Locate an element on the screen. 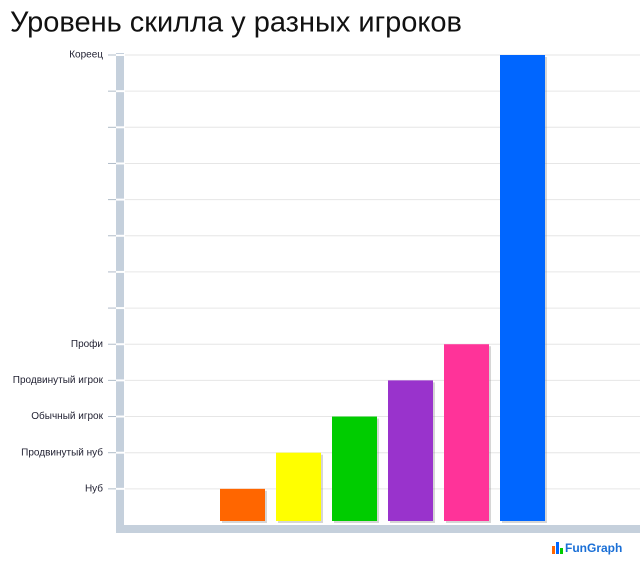 The width and height of the screenshot is (640, 565). y-tick-label: Обычный игрок is located at coordinates (67, 416).